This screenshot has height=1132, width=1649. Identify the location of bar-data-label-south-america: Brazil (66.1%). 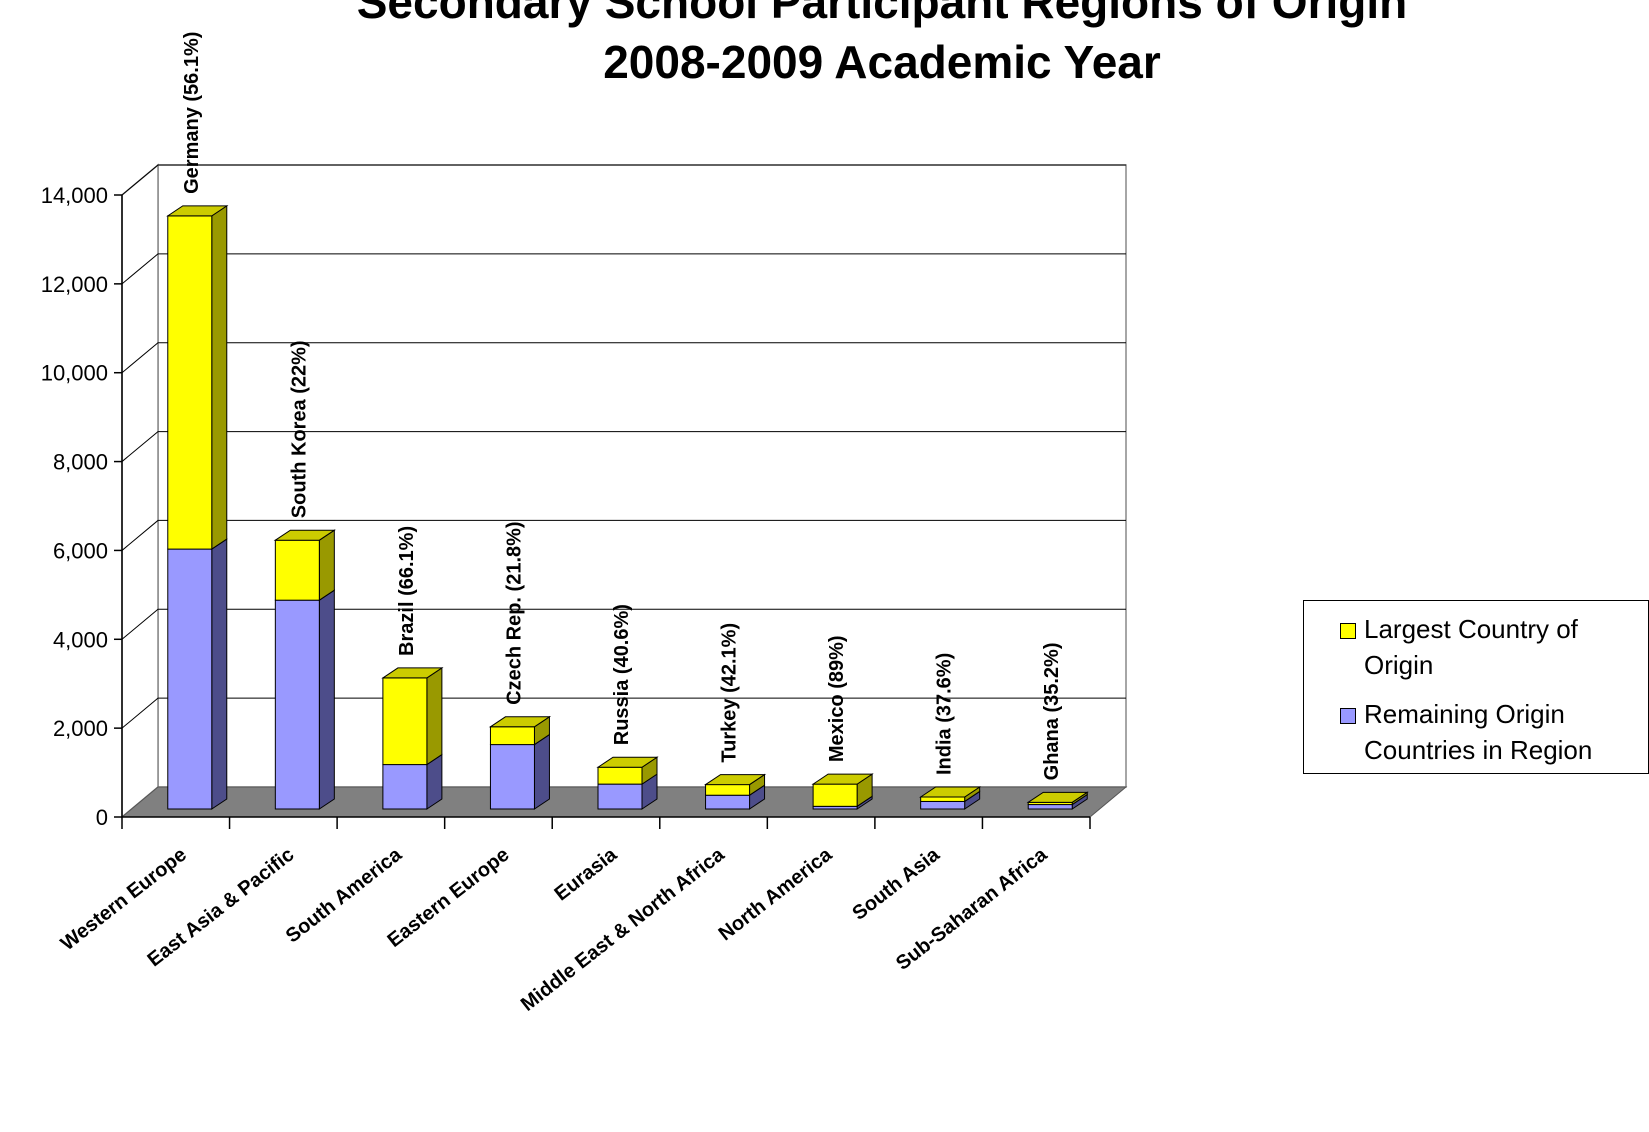
(407, 591).